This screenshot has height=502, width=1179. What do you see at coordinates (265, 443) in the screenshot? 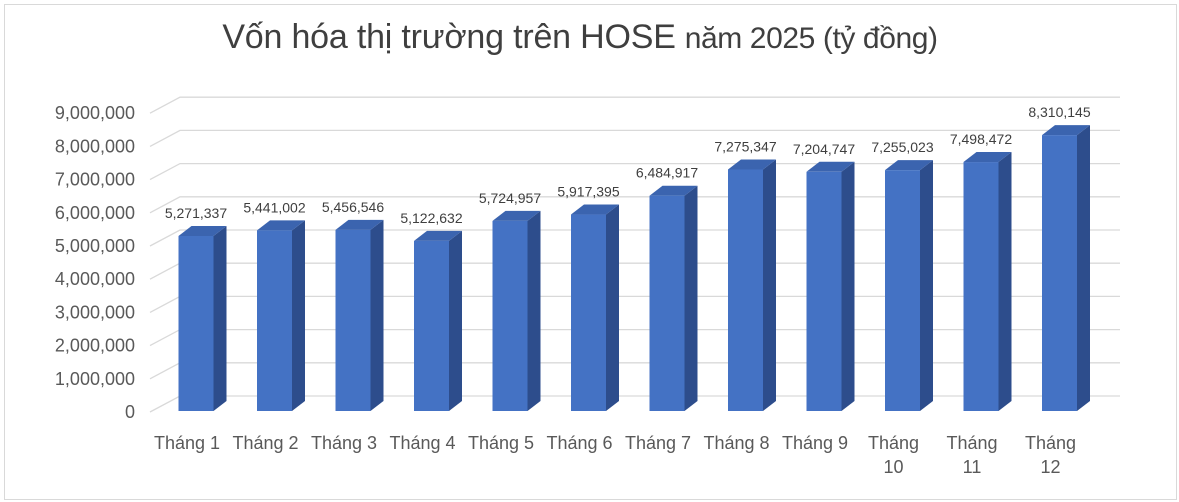
I see `x-tick-label: Tháng 2` at bounding box center [265, 443].